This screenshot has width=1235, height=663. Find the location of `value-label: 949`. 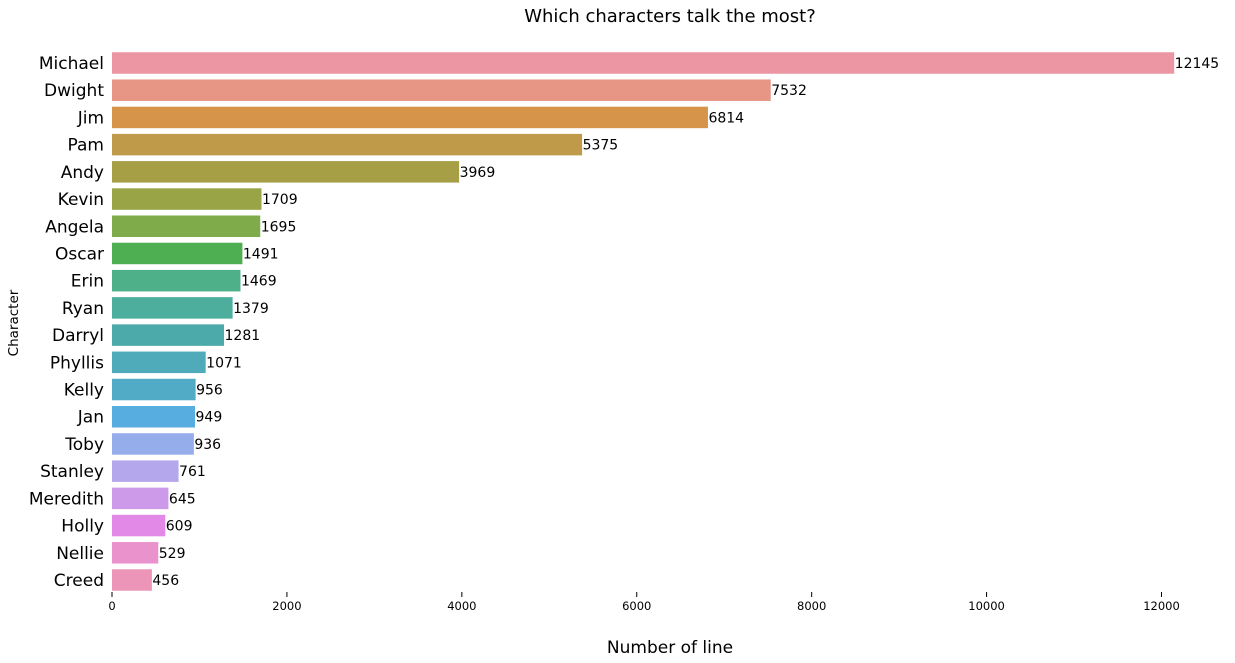

value-label: 949 is located at coordinates (209, 418).